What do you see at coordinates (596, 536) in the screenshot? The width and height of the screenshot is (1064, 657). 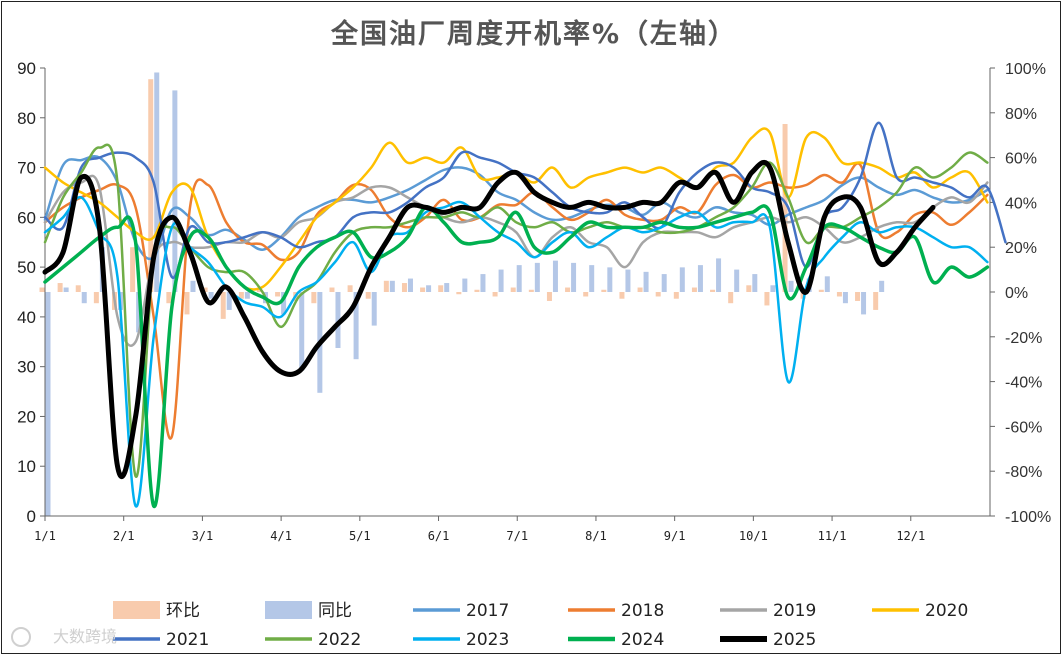 I see `x-tick-label: 8/1` at bounding box center [596, 536].